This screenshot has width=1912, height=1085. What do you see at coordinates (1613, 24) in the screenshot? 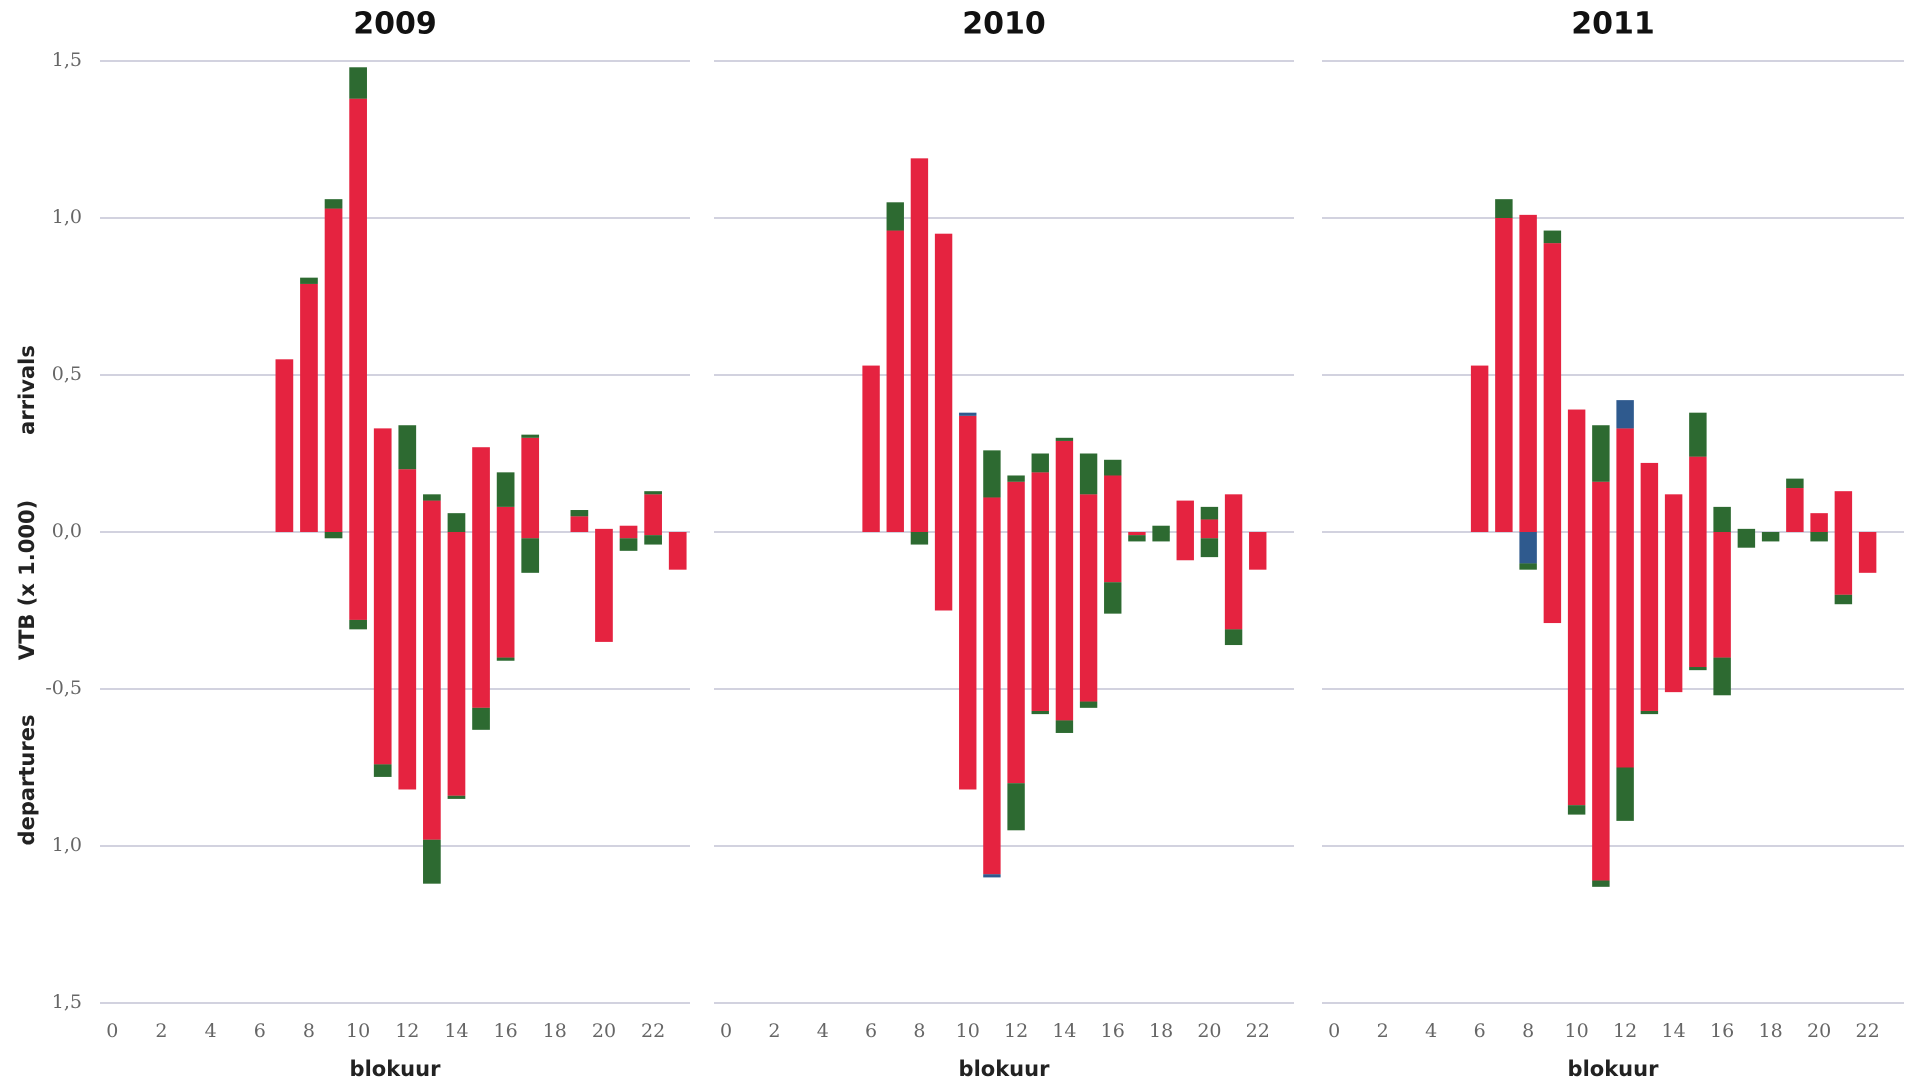
I see `chart-title: 2011` at bounding box center [1613, 24].